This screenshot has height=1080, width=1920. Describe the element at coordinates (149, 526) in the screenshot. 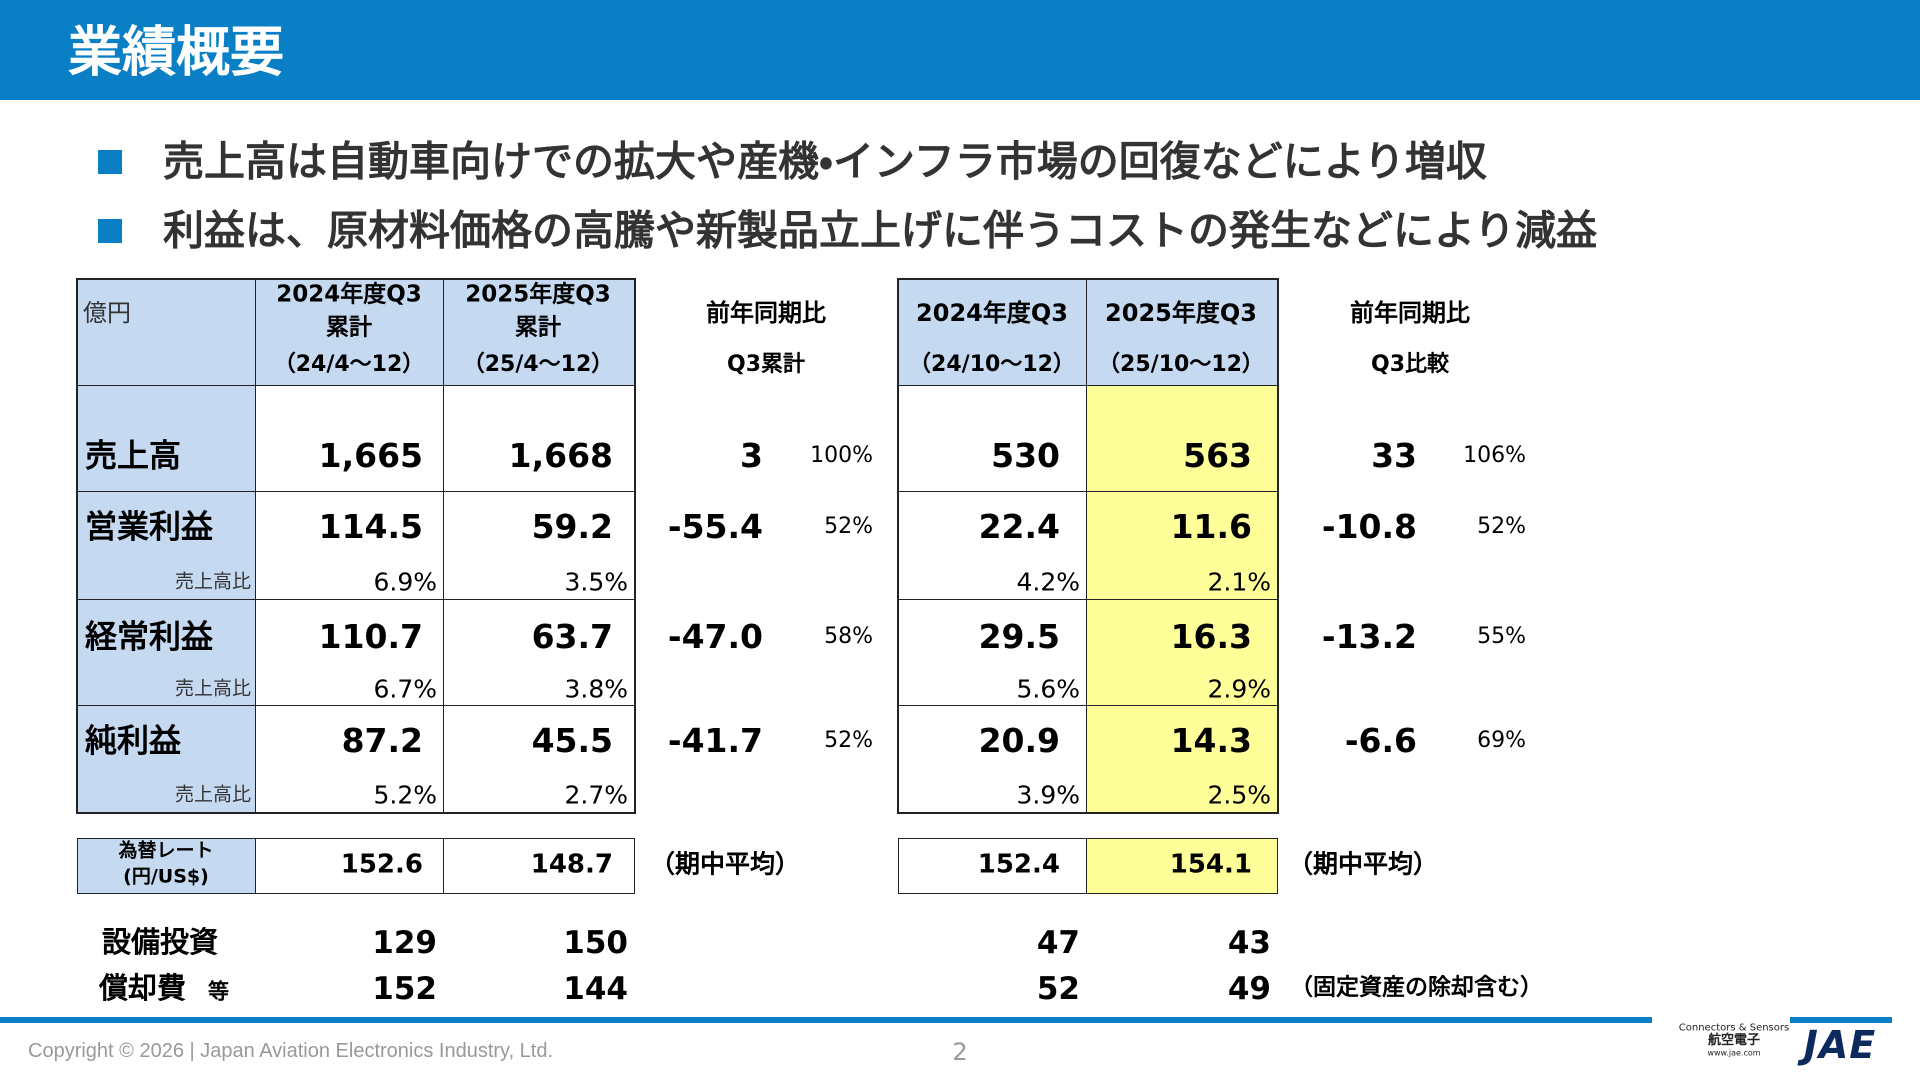

I see `row-label: 営業利益` at that location.